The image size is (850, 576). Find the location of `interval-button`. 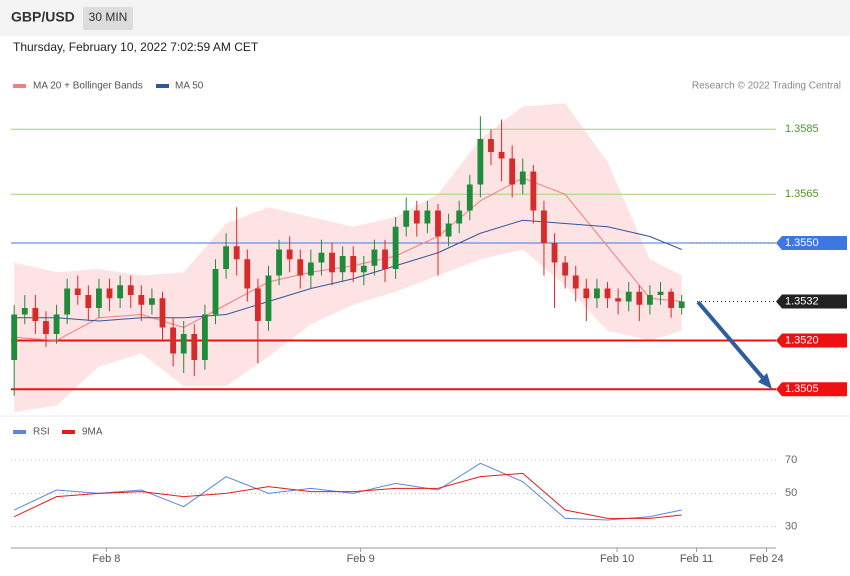

interval-button is located at coordinates (108, 18).